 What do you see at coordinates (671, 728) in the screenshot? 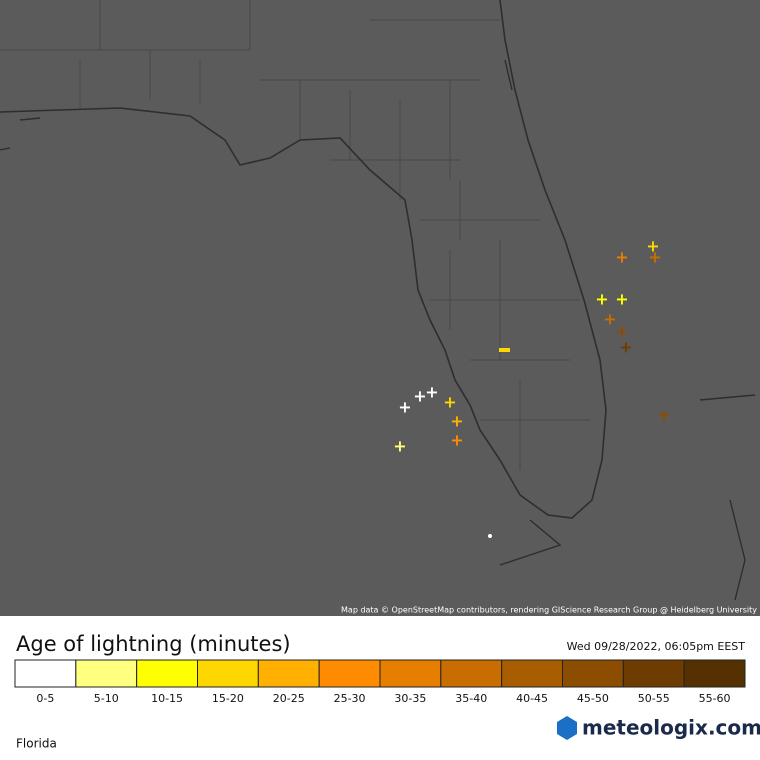
I see `brand: meteologix.com` at bounding box center [671, 728].